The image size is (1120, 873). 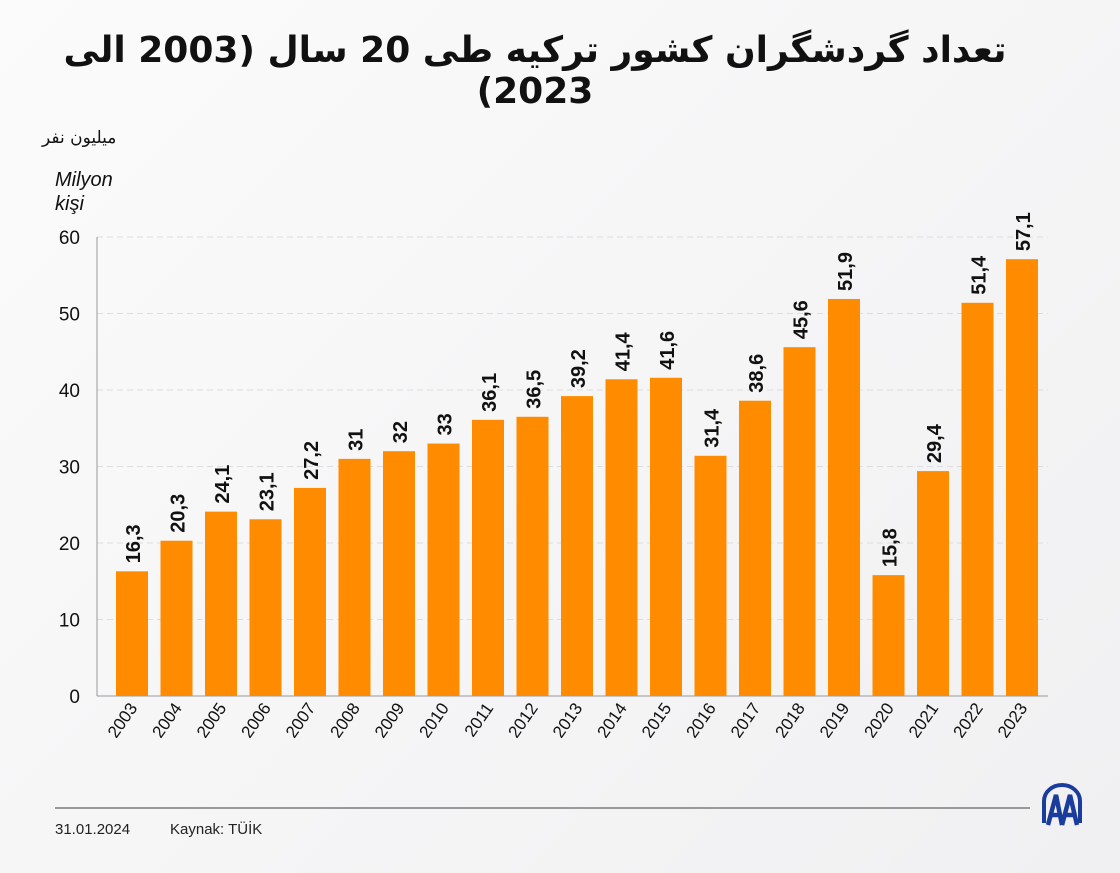 What do you see at coordinates (624, 351) in the screenshot?
I see `data-label: 41,4` at bounding box center [624, 351].